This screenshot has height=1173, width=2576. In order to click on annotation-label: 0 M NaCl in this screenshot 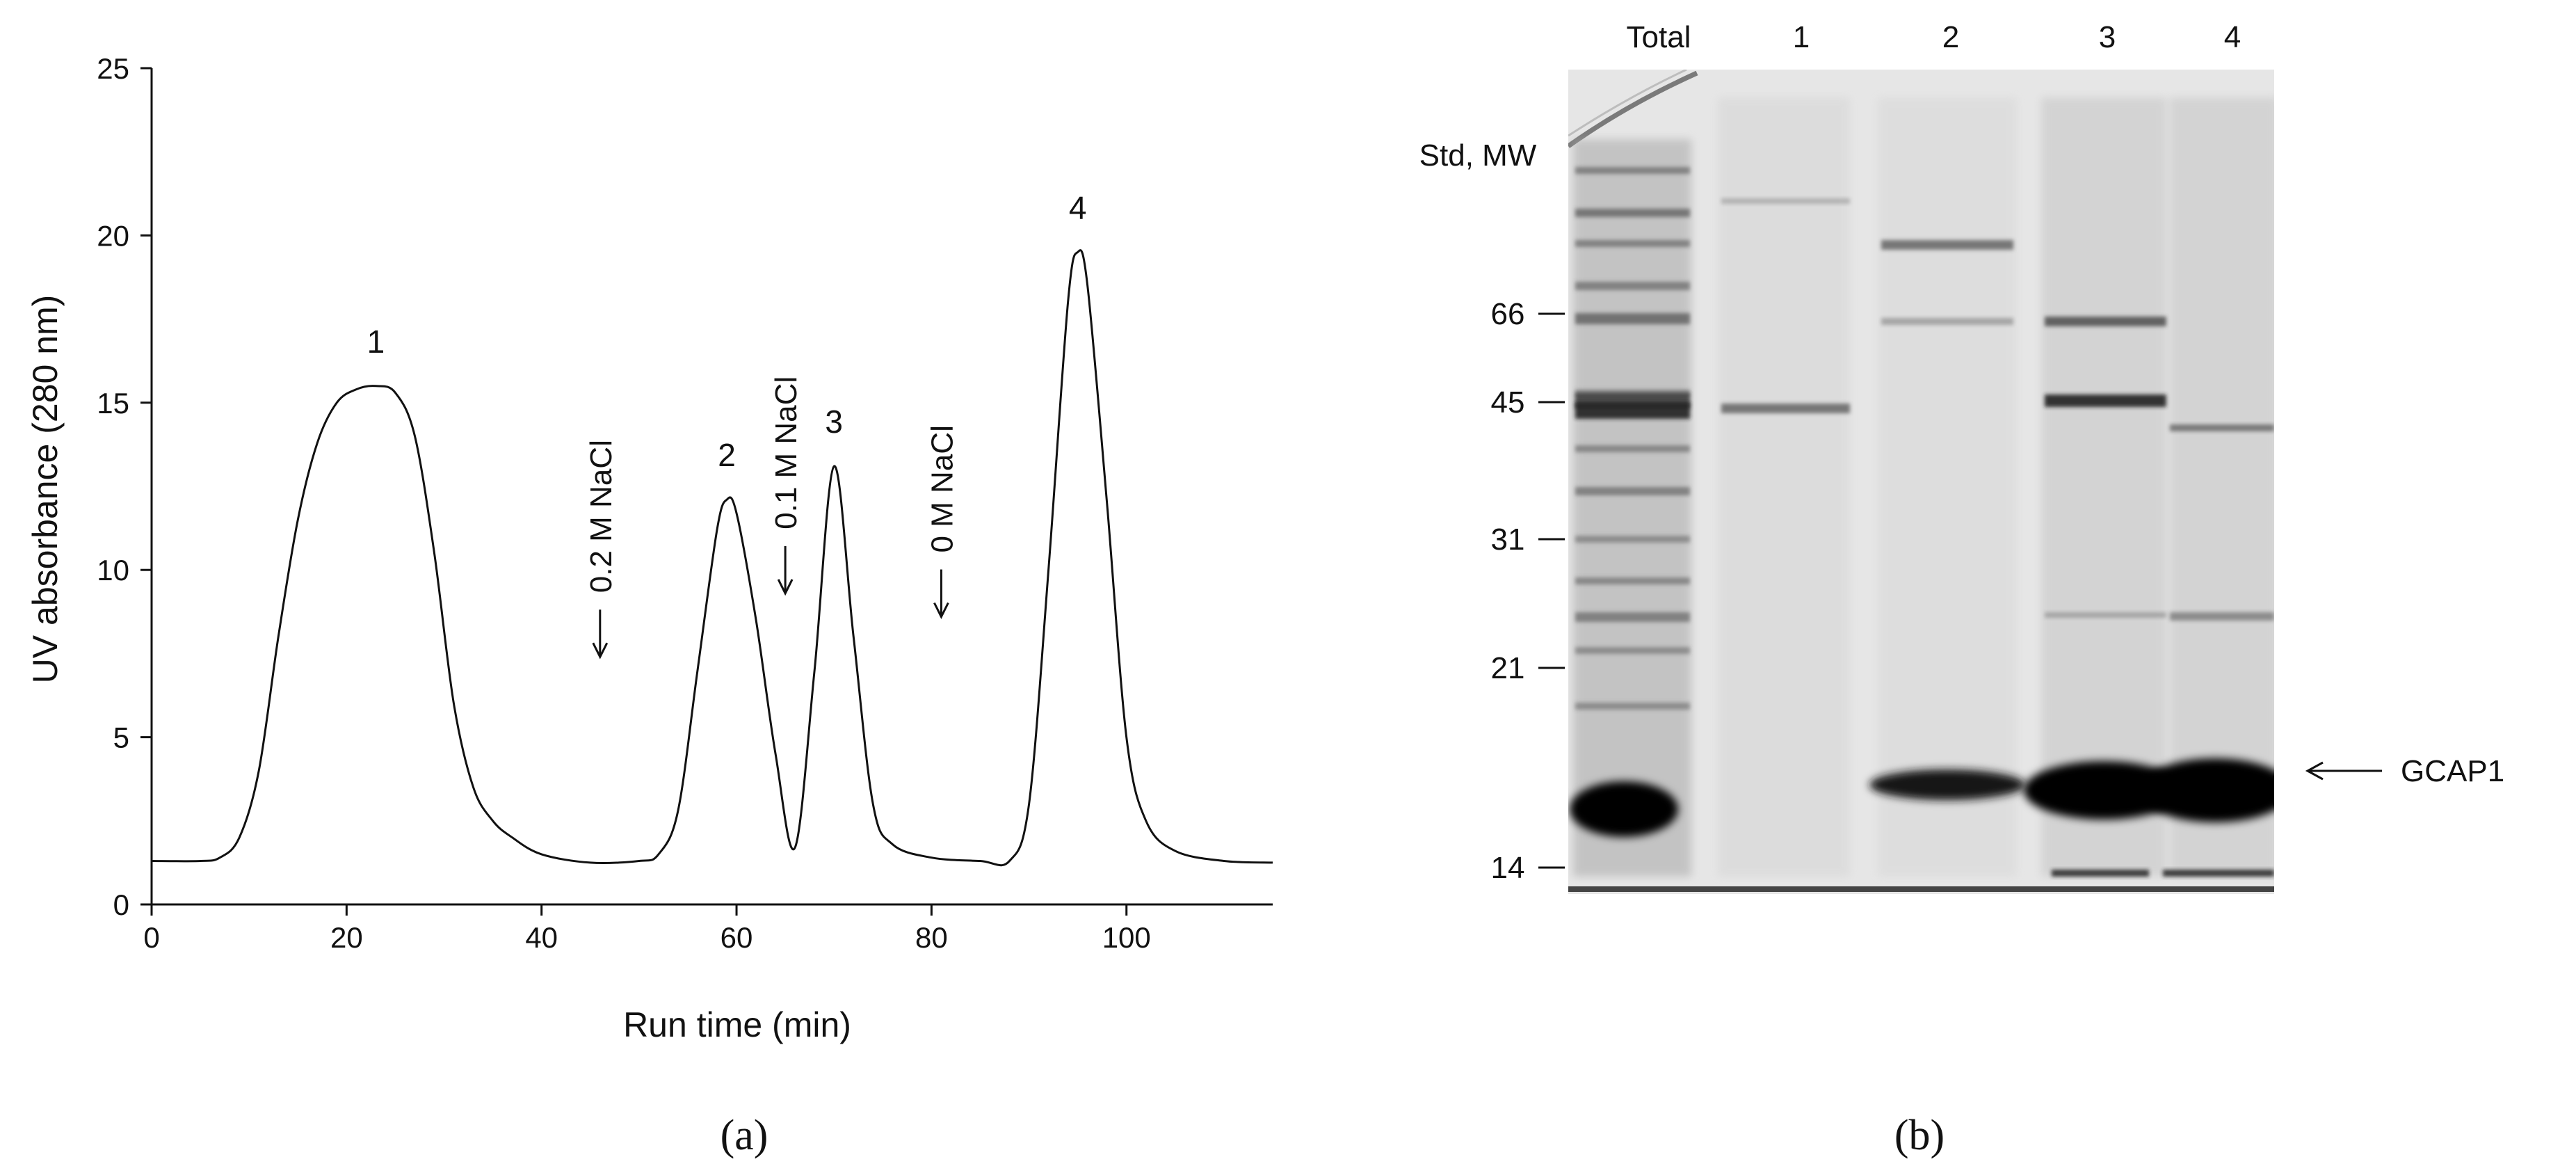, I will do `click(942, 489)`.